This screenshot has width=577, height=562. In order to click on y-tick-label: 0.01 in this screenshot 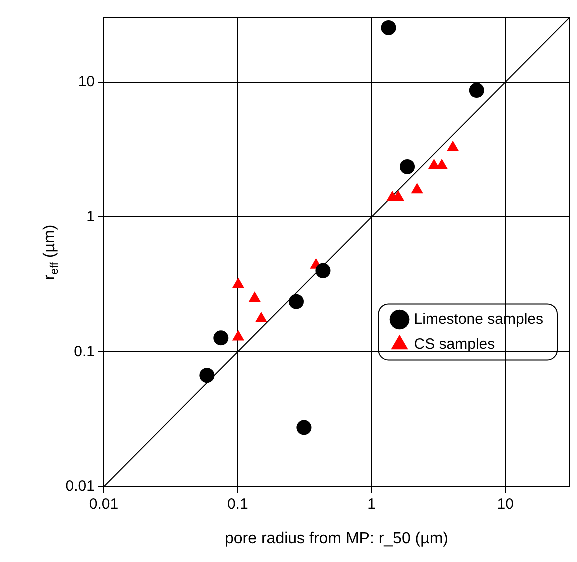, I will do `click(80, 487)`.